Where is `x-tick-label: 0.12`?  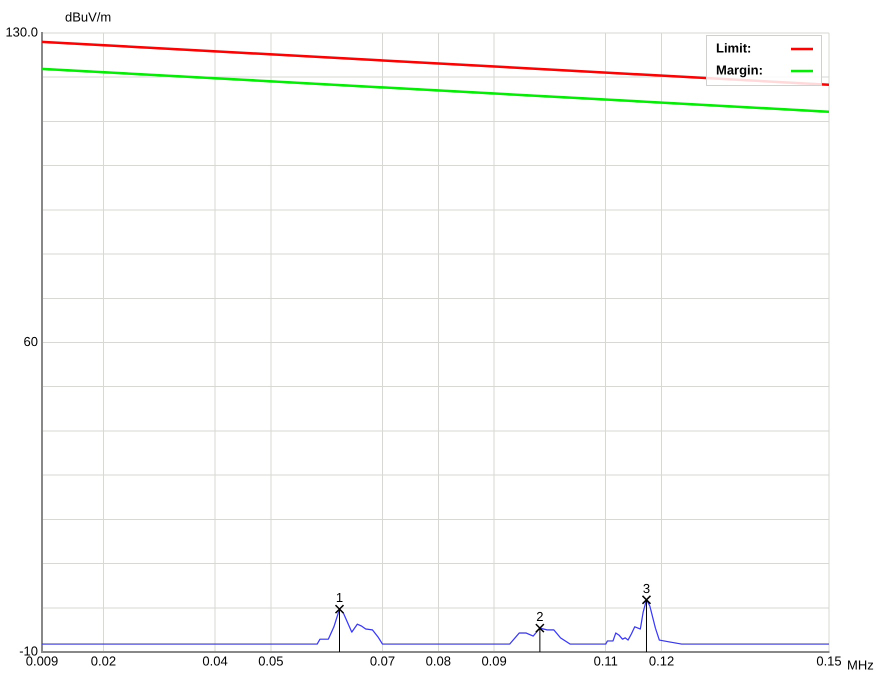 x-tick-label: 0.12 is located at coordinates (661, 660).